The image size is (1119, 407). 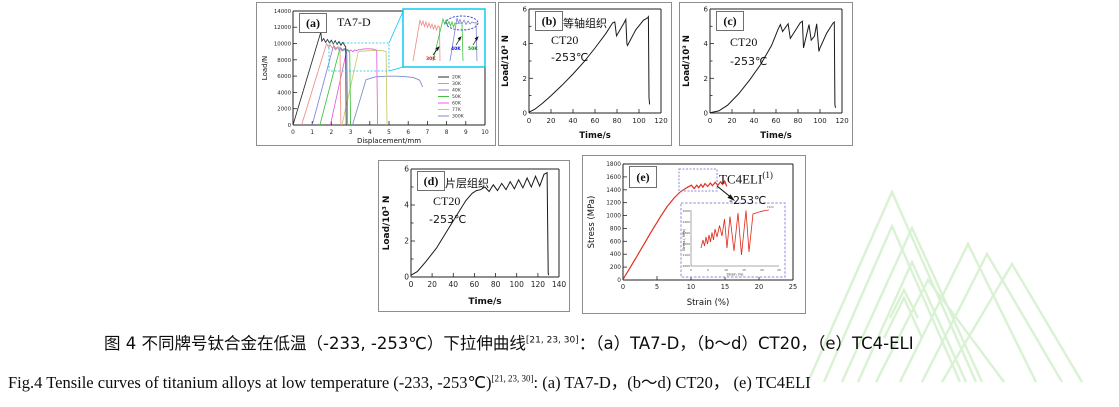 What do you see at coordinates (467, 183) in the screenshot?
I see `panel-d-structure: 片层组织` at bounding box center [467, 183].